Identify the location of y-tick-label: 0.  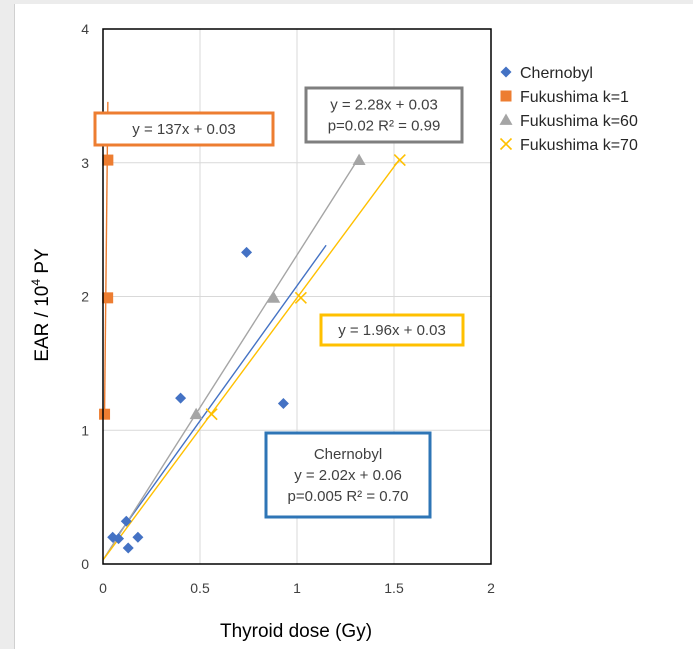
(85, 564).